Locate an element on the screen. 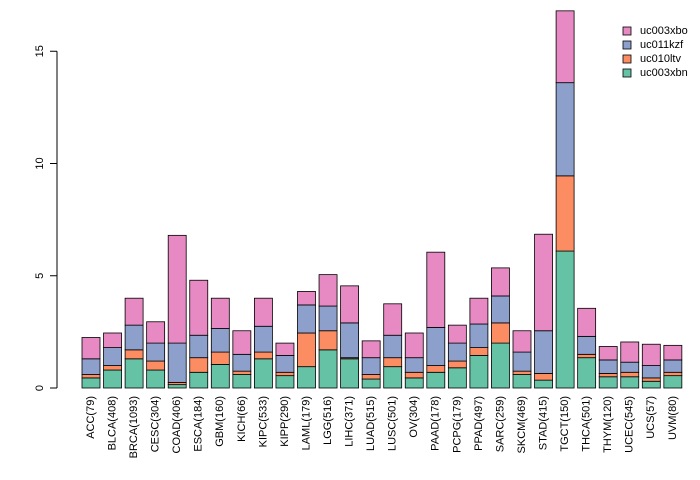  x-tick-label: COAD(406) is located at coordinates (177, 424).